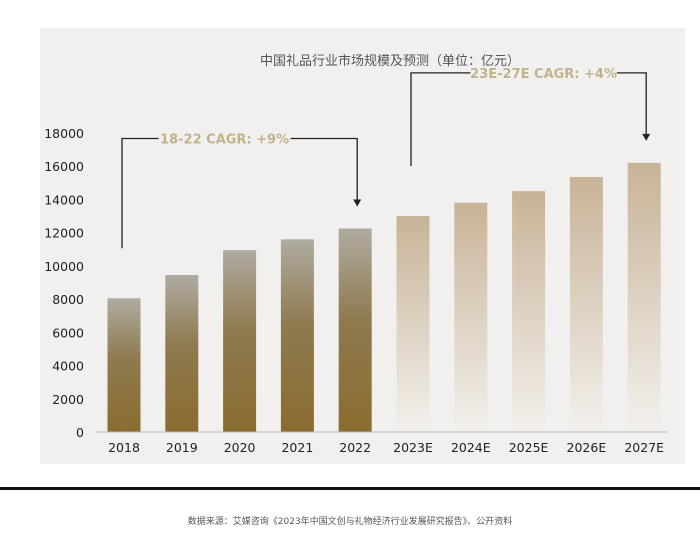 Image resolution: width=700 pixels, height=541 pixels. What do you see at coordinates (350, 488) in the screenshot?
I see `divider` at bounding box center [350, 488].